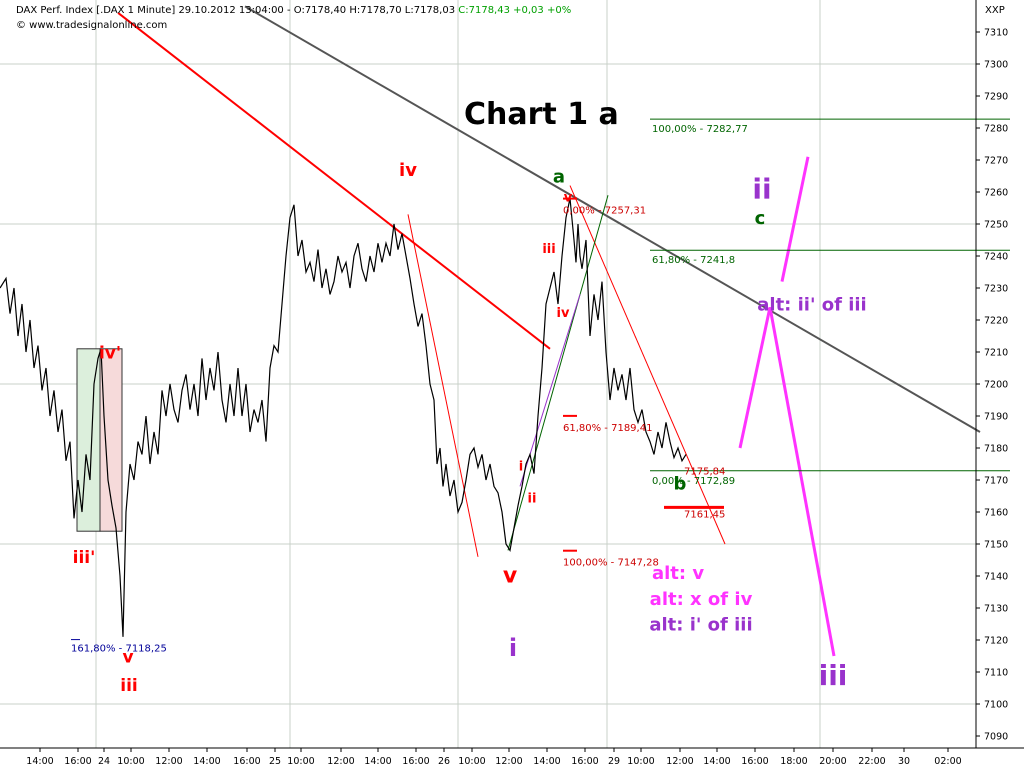 The image size is (1024, 768). I want to click on wave-label: a, so click(559, 176).